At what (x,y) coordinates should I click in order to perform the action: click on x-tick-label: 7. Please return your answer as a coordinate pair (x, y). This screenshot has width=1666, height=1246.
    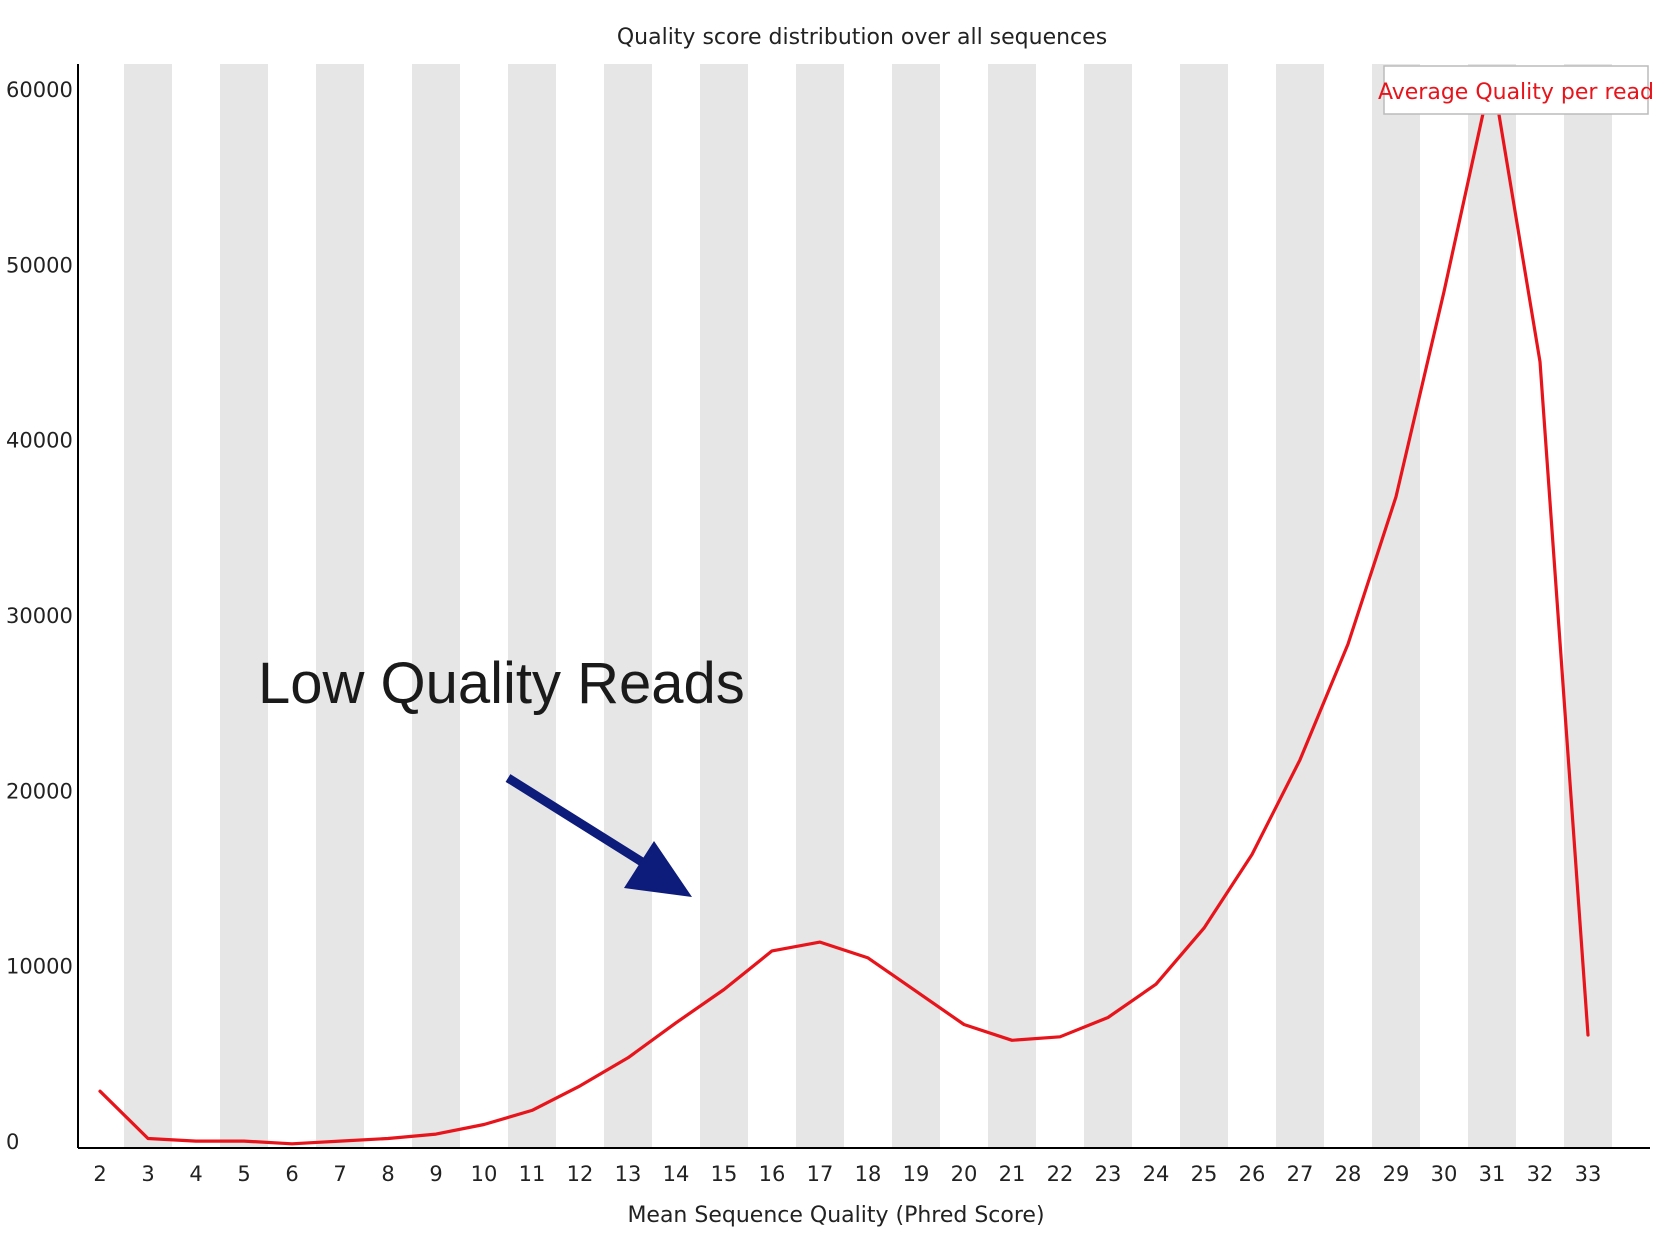
    Looking at the image, I should click on (339, 1174).